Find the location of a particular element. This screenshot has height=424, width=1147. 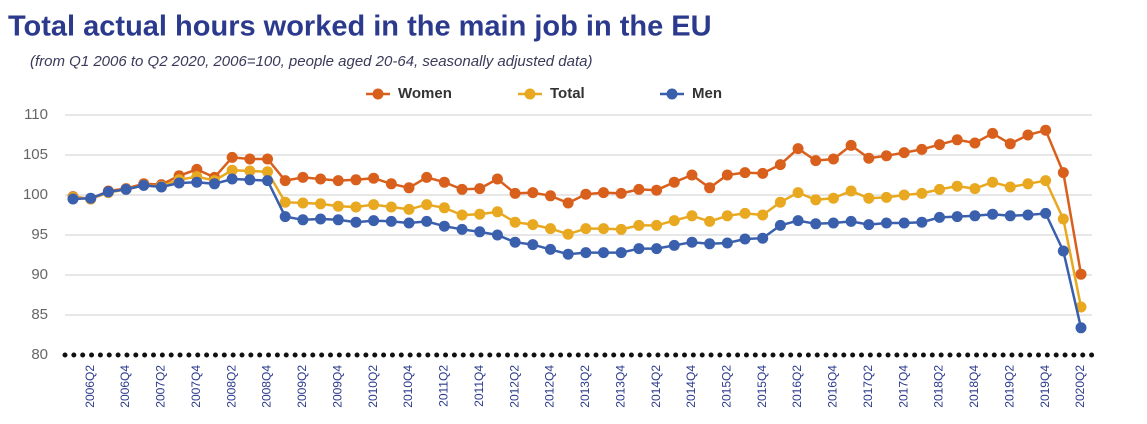

x-tick-label: 2016Q2 is located at coordinates (797, 386).